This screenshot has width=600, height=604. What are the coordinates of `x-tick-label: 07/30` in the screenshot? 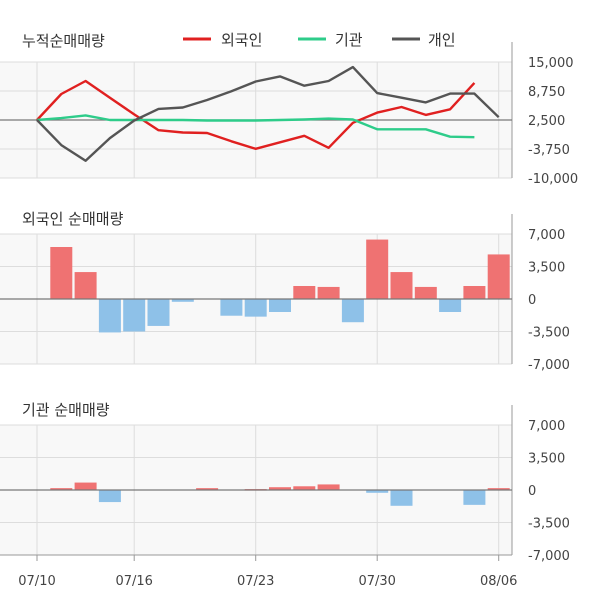 It's located at (376, 581).